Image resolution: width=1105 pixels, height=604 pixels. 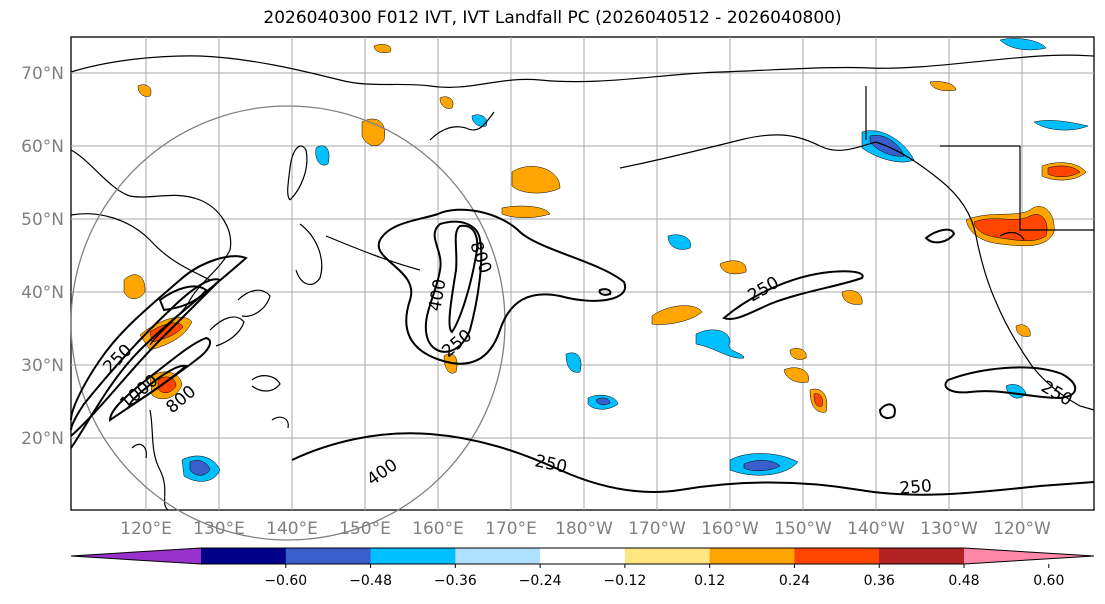 I want to click on lat-label: 70°N, so click(x=42, y=74).